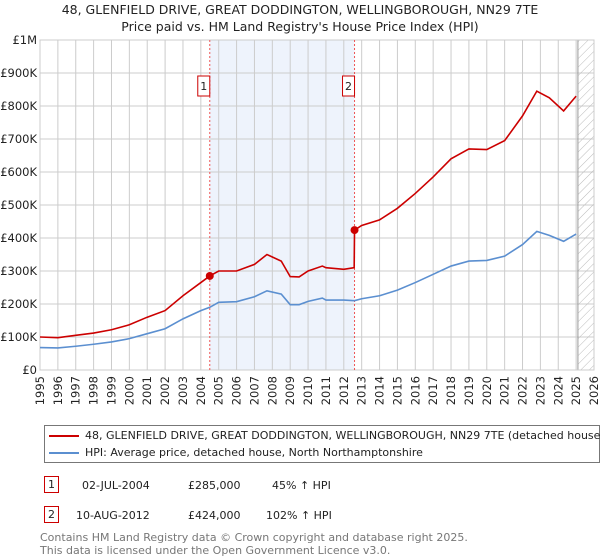  Describe the element at coordinates (505, 390) in the screenshot. I see `x-tick-label: 2021` at that location.